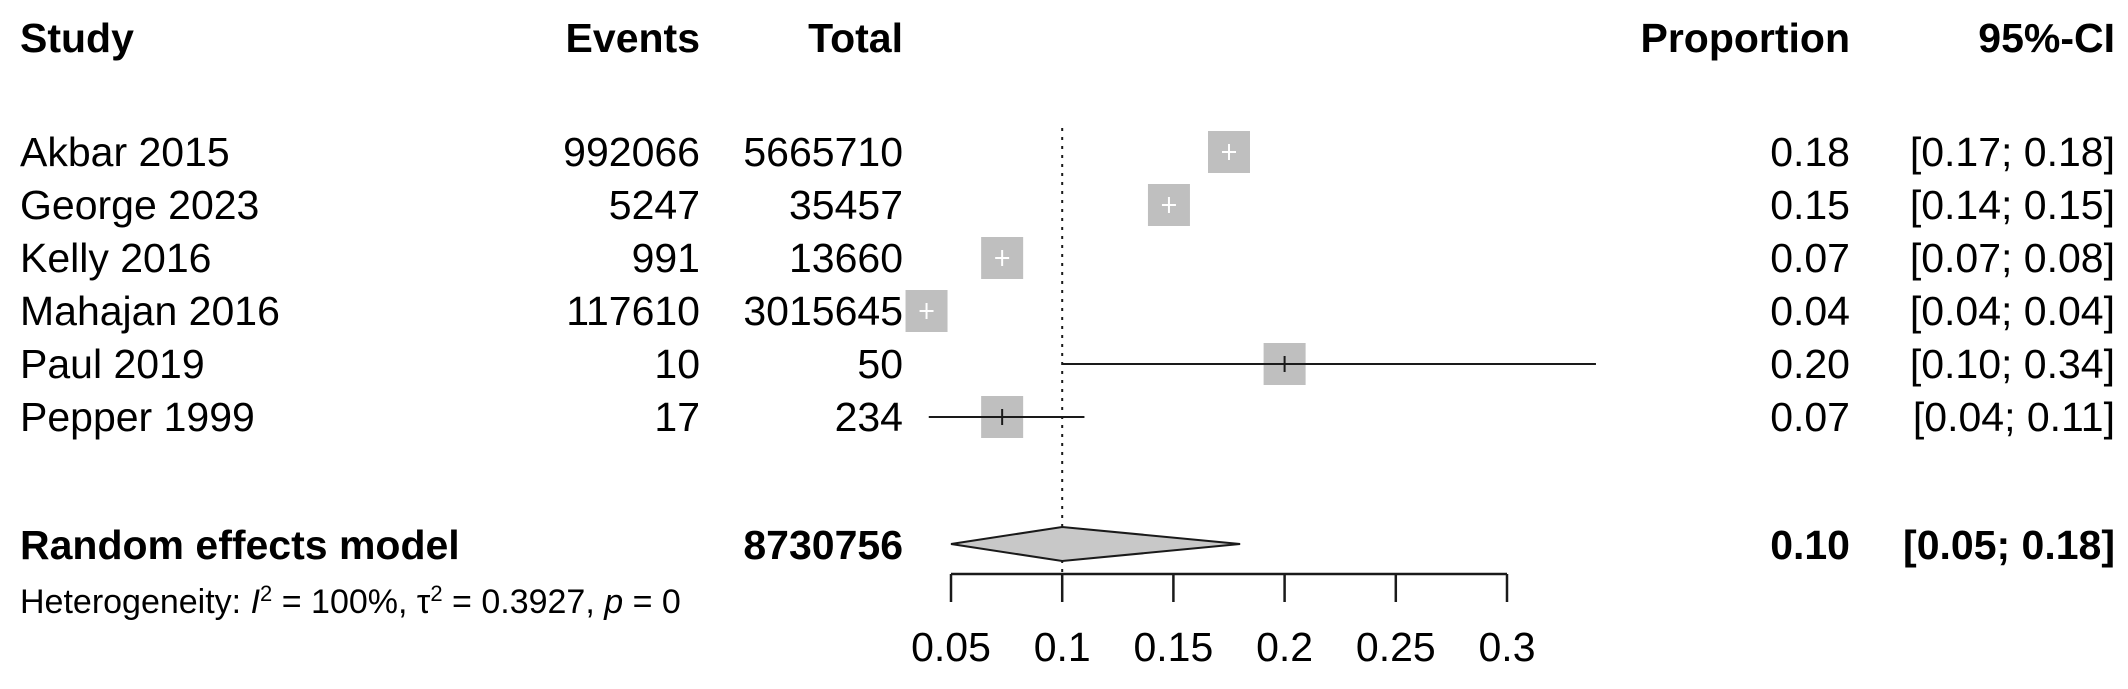 The height and width of the screenshot is (689, 2128). What do you see at coordinates (1396, 647) in the screenshot?
I see `x-tick-label: 0.25` at bounding box center [1396, 647].